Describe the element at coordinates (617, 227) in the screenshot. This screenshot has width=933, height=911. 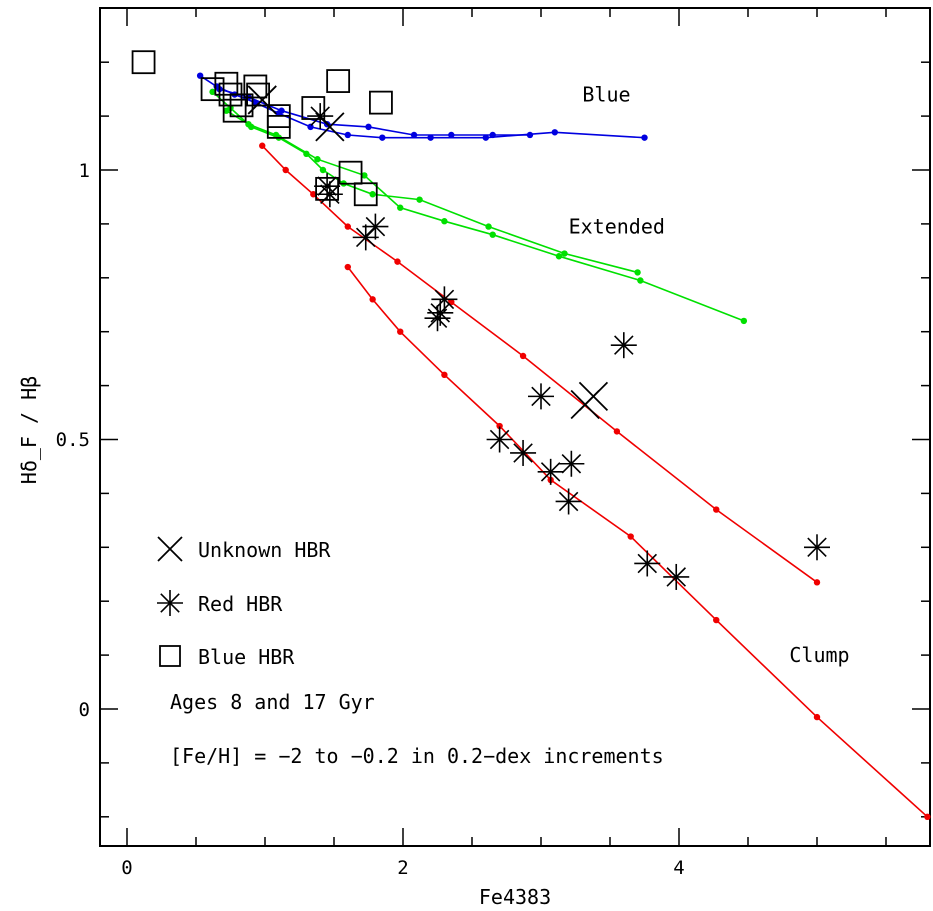
I see `curve-label-extended: Extended` at that location.